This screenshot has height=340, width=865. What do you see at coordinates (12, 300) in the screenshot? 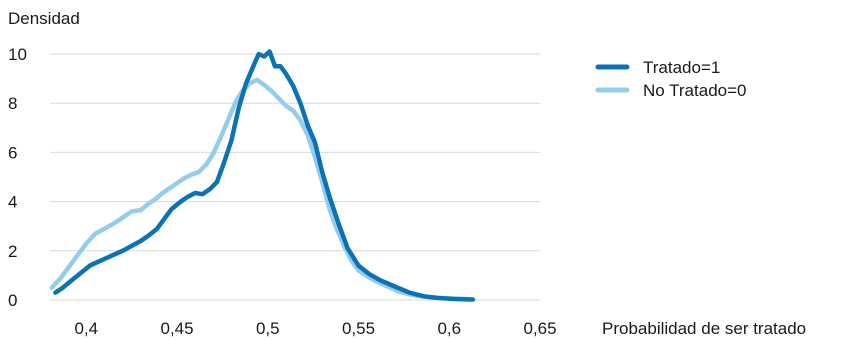
I see `y-tick-label: 0` at bounding box center [12, 300].